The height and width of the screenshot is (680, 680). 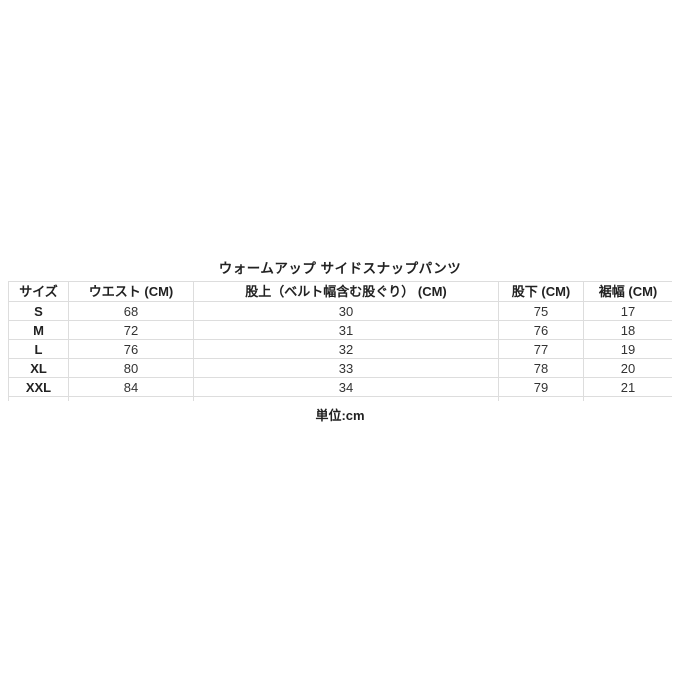 I want to click on cell-size: L, so click(x=38, y=349).